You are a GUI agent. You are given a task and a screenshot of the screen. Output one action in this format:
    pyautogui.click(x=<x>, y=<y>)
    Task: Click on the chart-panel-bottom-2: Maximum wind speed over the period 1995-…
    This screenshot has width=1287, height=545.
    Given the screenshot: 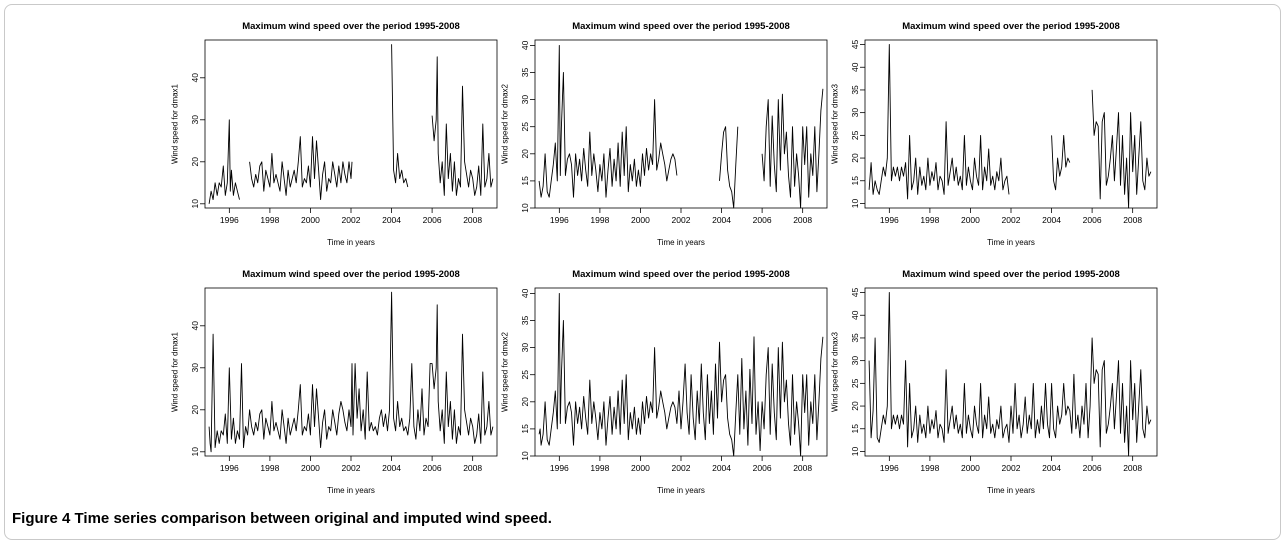 What is the action you would take?
    pyautogui.click(x=664, y=382)
    